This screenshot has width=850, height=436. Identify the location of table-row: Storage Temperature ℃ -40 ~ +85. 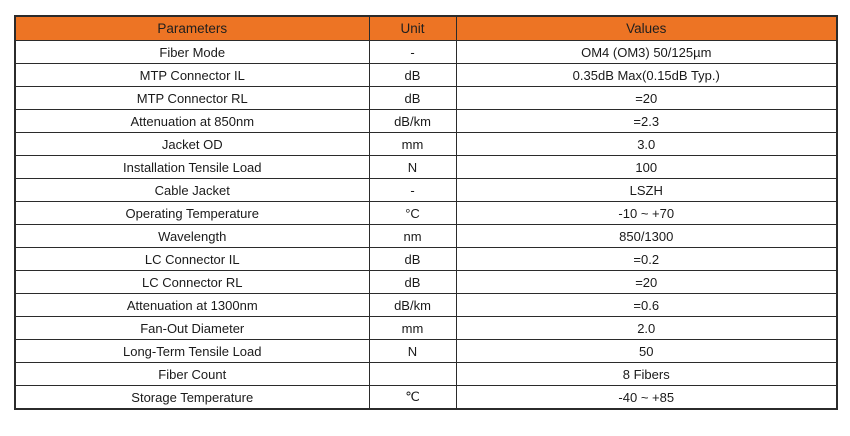
(426, 397).